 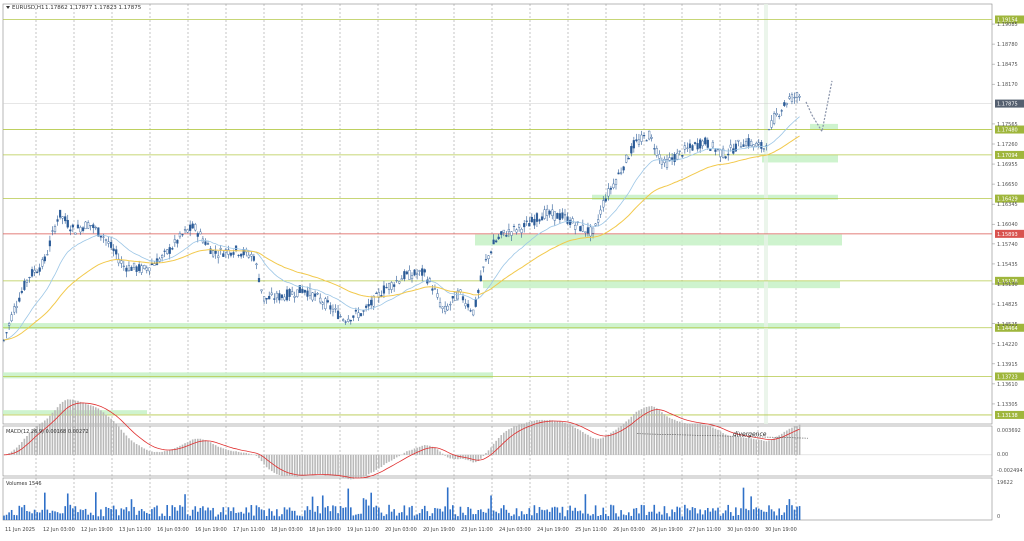 I want to click on chevron-down-icon, so click(x=8, y=7).